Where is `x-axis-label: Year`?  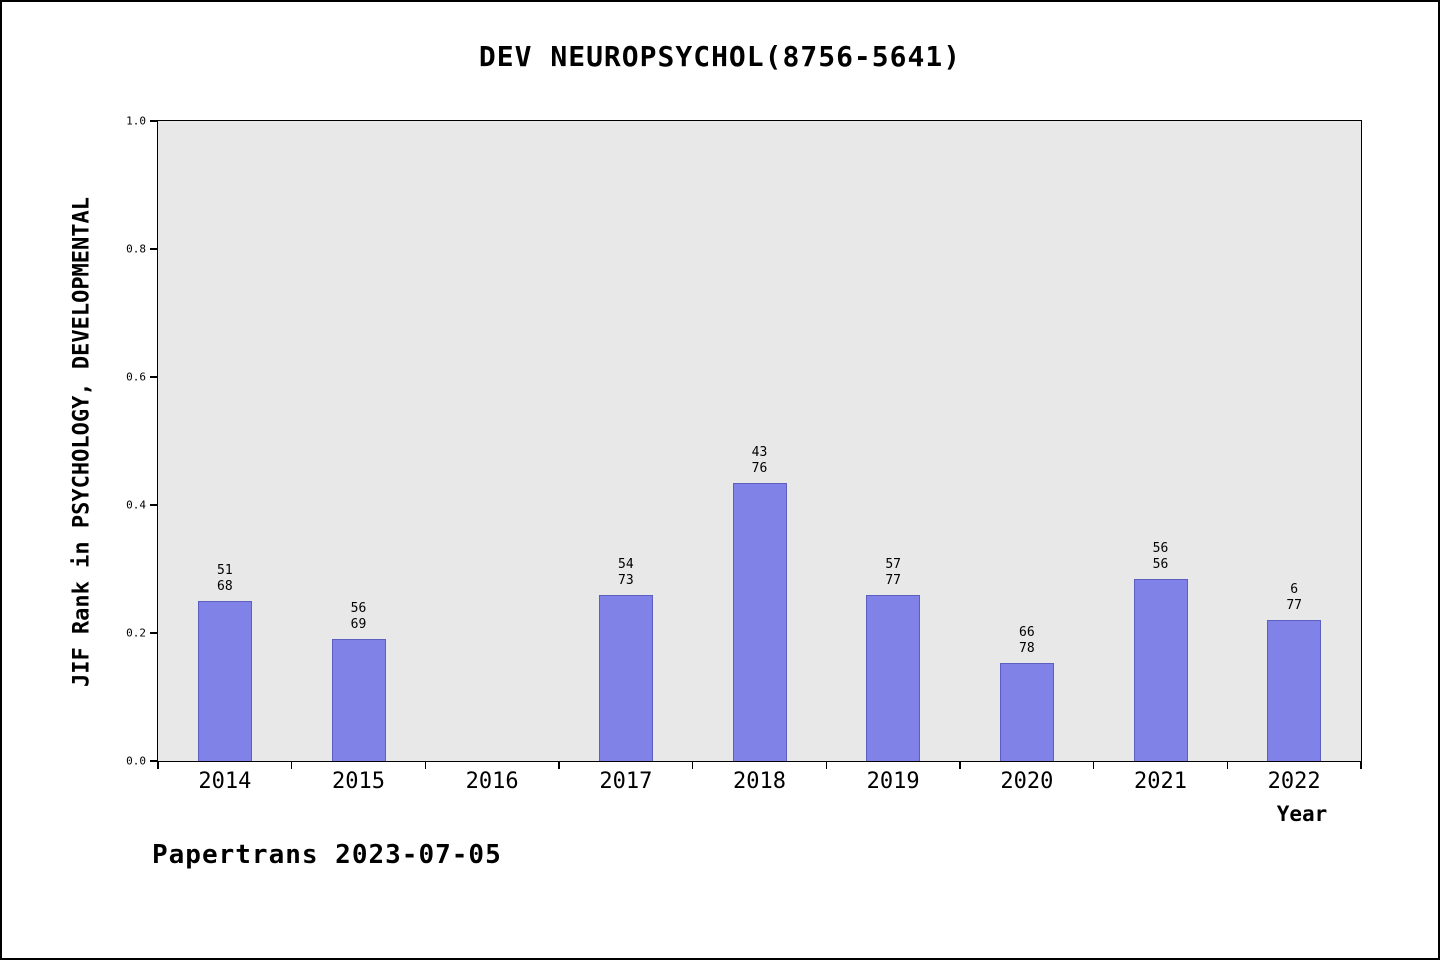 x-axis-label: Year is located at coordinates (1302, 814).